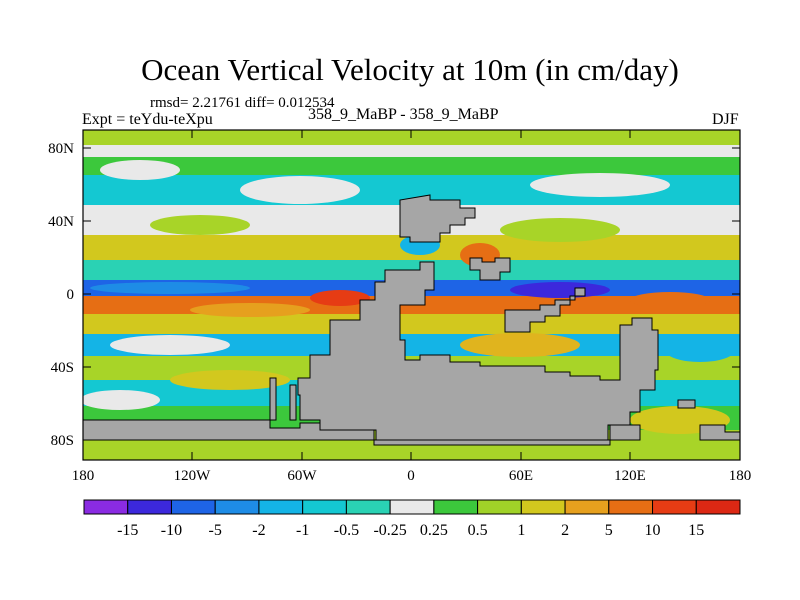 The image size is (800, 600). I want to click on colorbar-label: -10, so click(171, 530).